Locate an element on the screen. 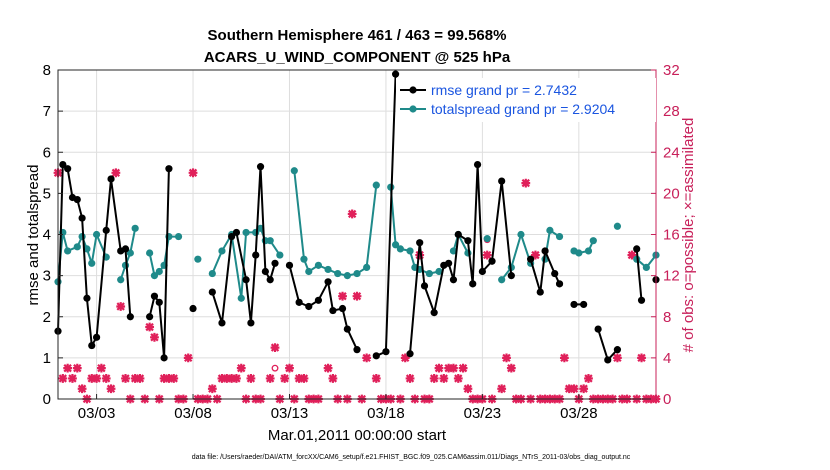 The image size is (830, 470). y-left-tick-label: 7 is located at coordinates (47, 111).